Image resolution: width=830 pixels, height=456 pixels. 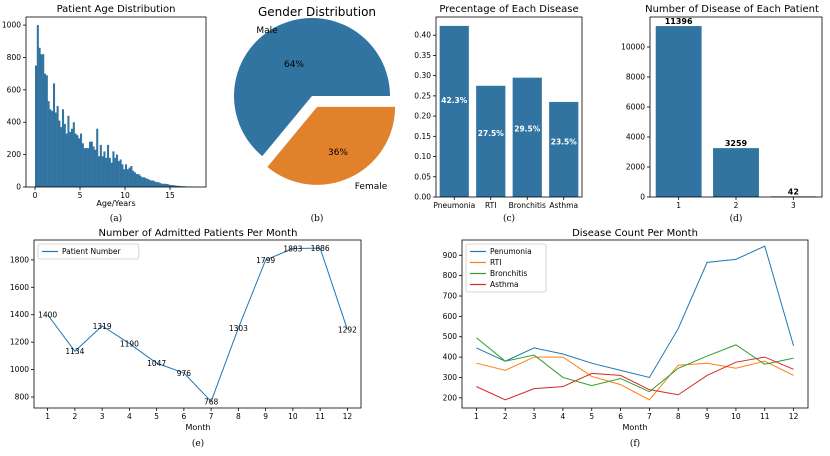 What do you see at coordinates (635, 365) in the screenshot?
I see `series-line-bronchitis` at bounding box center [635, 365].